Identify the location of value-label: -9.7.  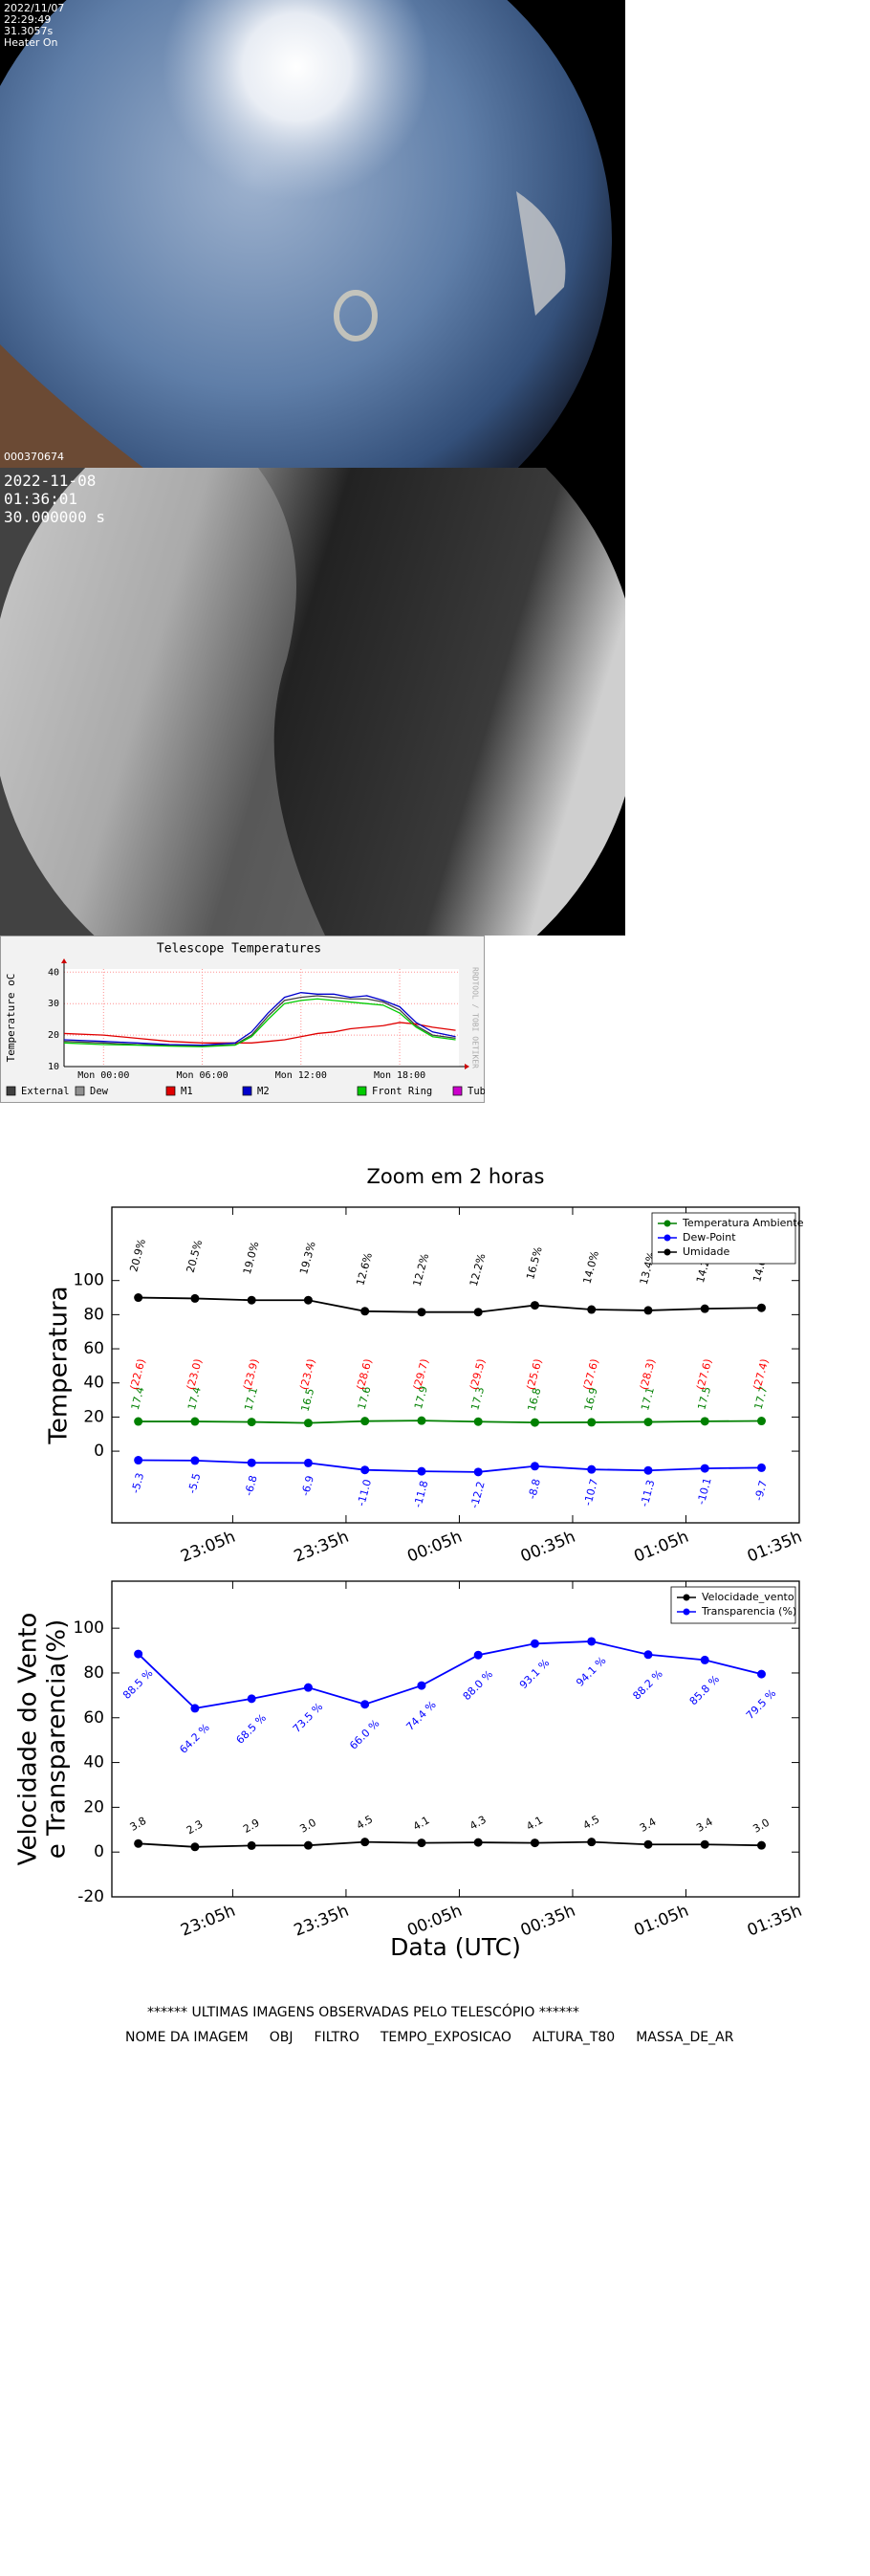
(761, 1490).